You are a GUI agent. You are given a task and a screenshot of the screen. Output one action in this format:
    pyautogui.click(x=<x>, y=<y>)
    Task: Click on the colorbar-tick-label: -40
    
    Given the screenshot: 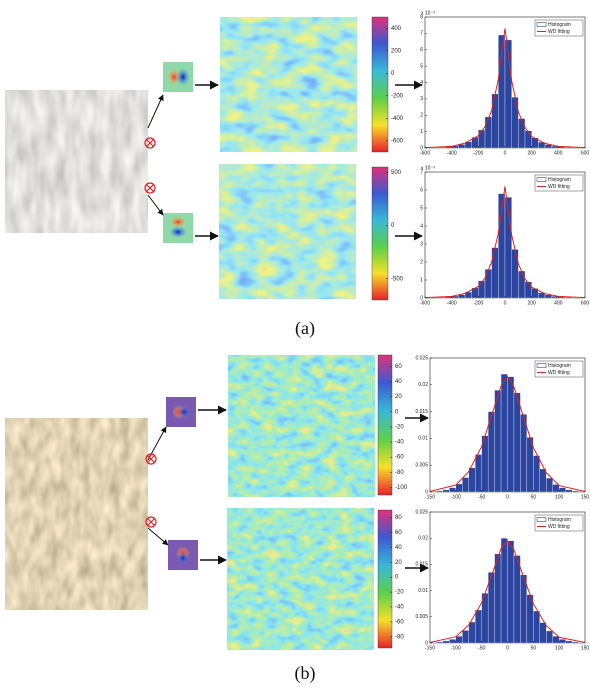 What is the action you would take?
    pyautogui.click(x=399, y=608)
    